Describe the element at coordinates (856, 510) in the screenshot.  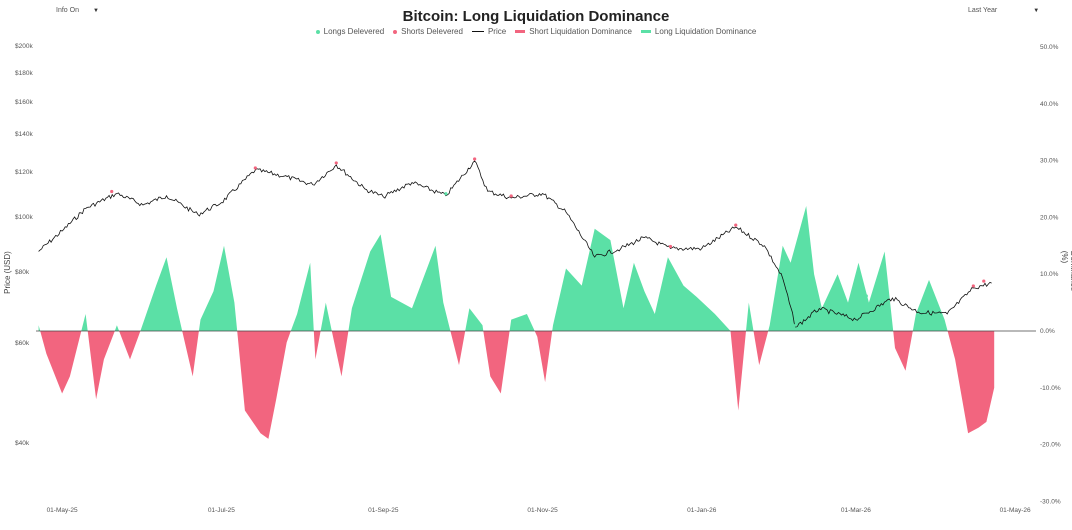
I see `x-tick-label: 01-Mar-26` at that location.